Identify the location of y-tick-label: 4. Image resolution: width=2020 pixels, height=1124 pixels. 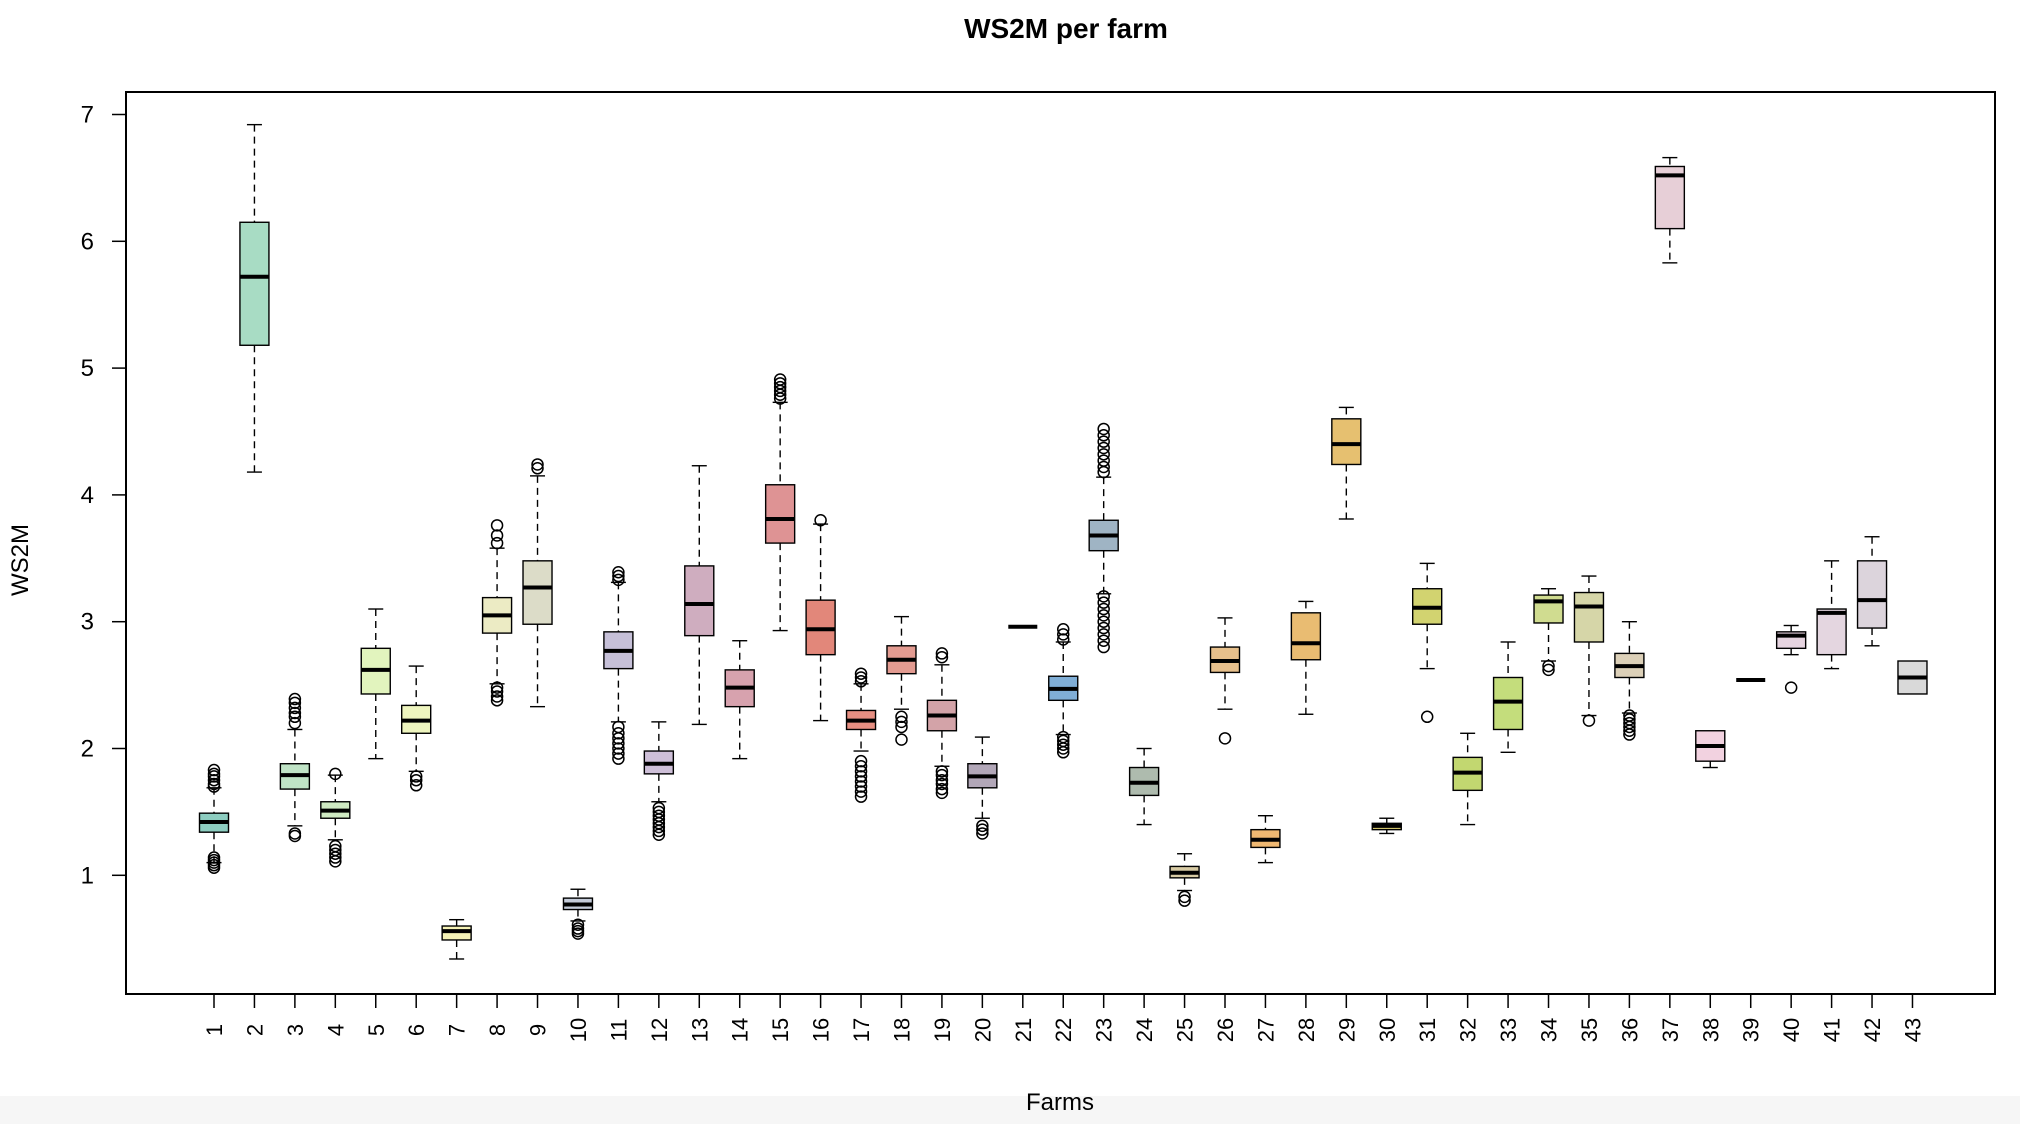
(87, 495).